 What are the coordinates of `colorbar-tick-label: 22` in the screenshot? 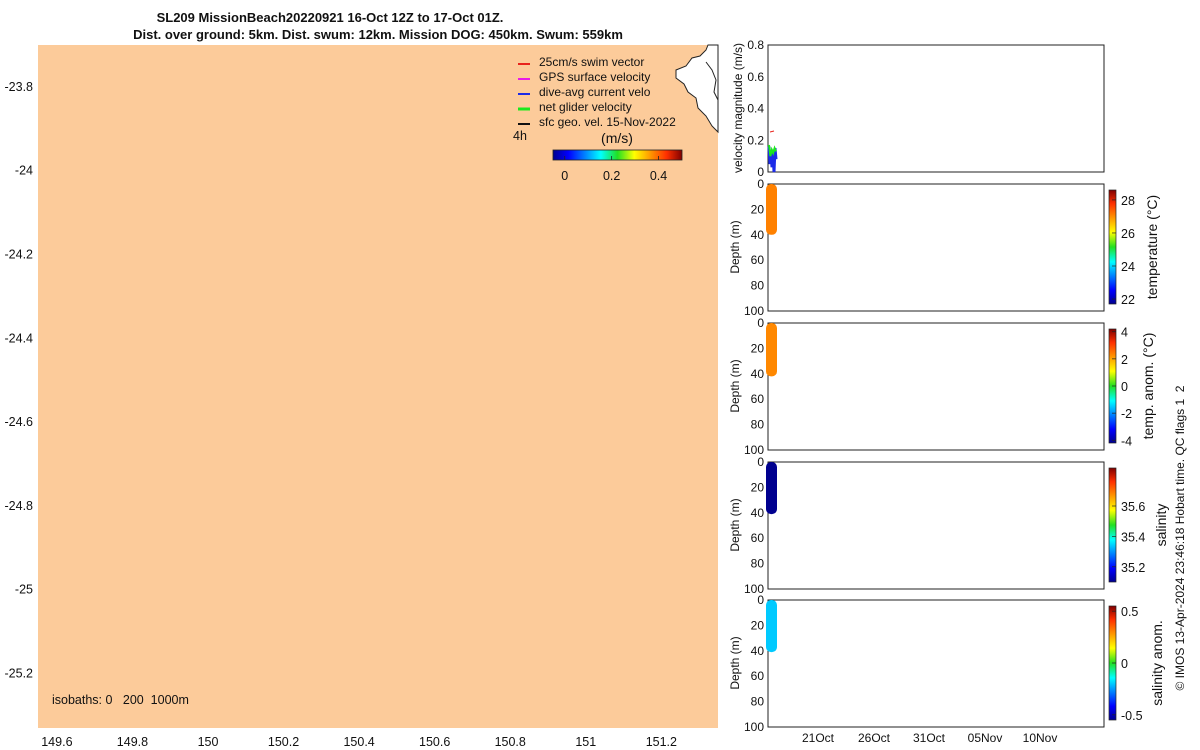 It's located at (1128, 300).